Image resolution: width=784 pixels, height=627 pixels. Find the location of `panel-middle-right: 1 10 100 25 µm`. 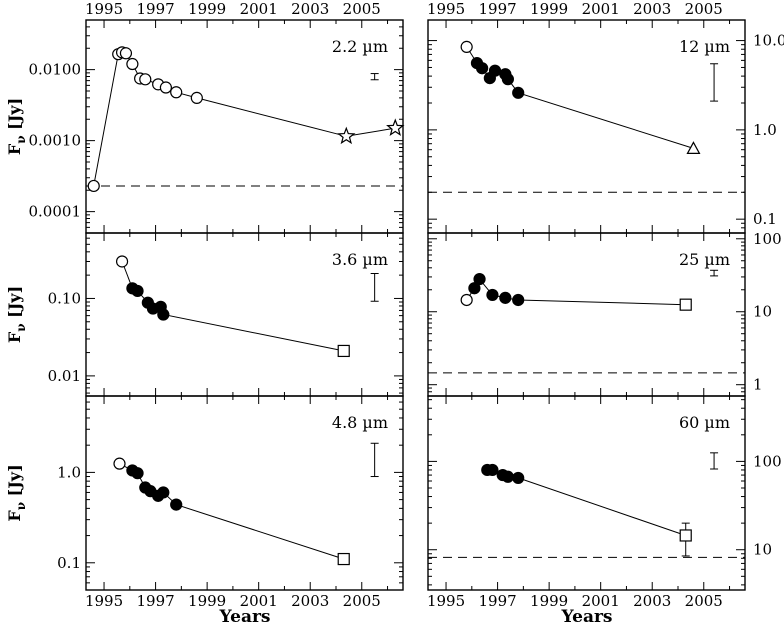

panel-middle-right: 1 10 100 25 µm is located at coordinates (604, 313).